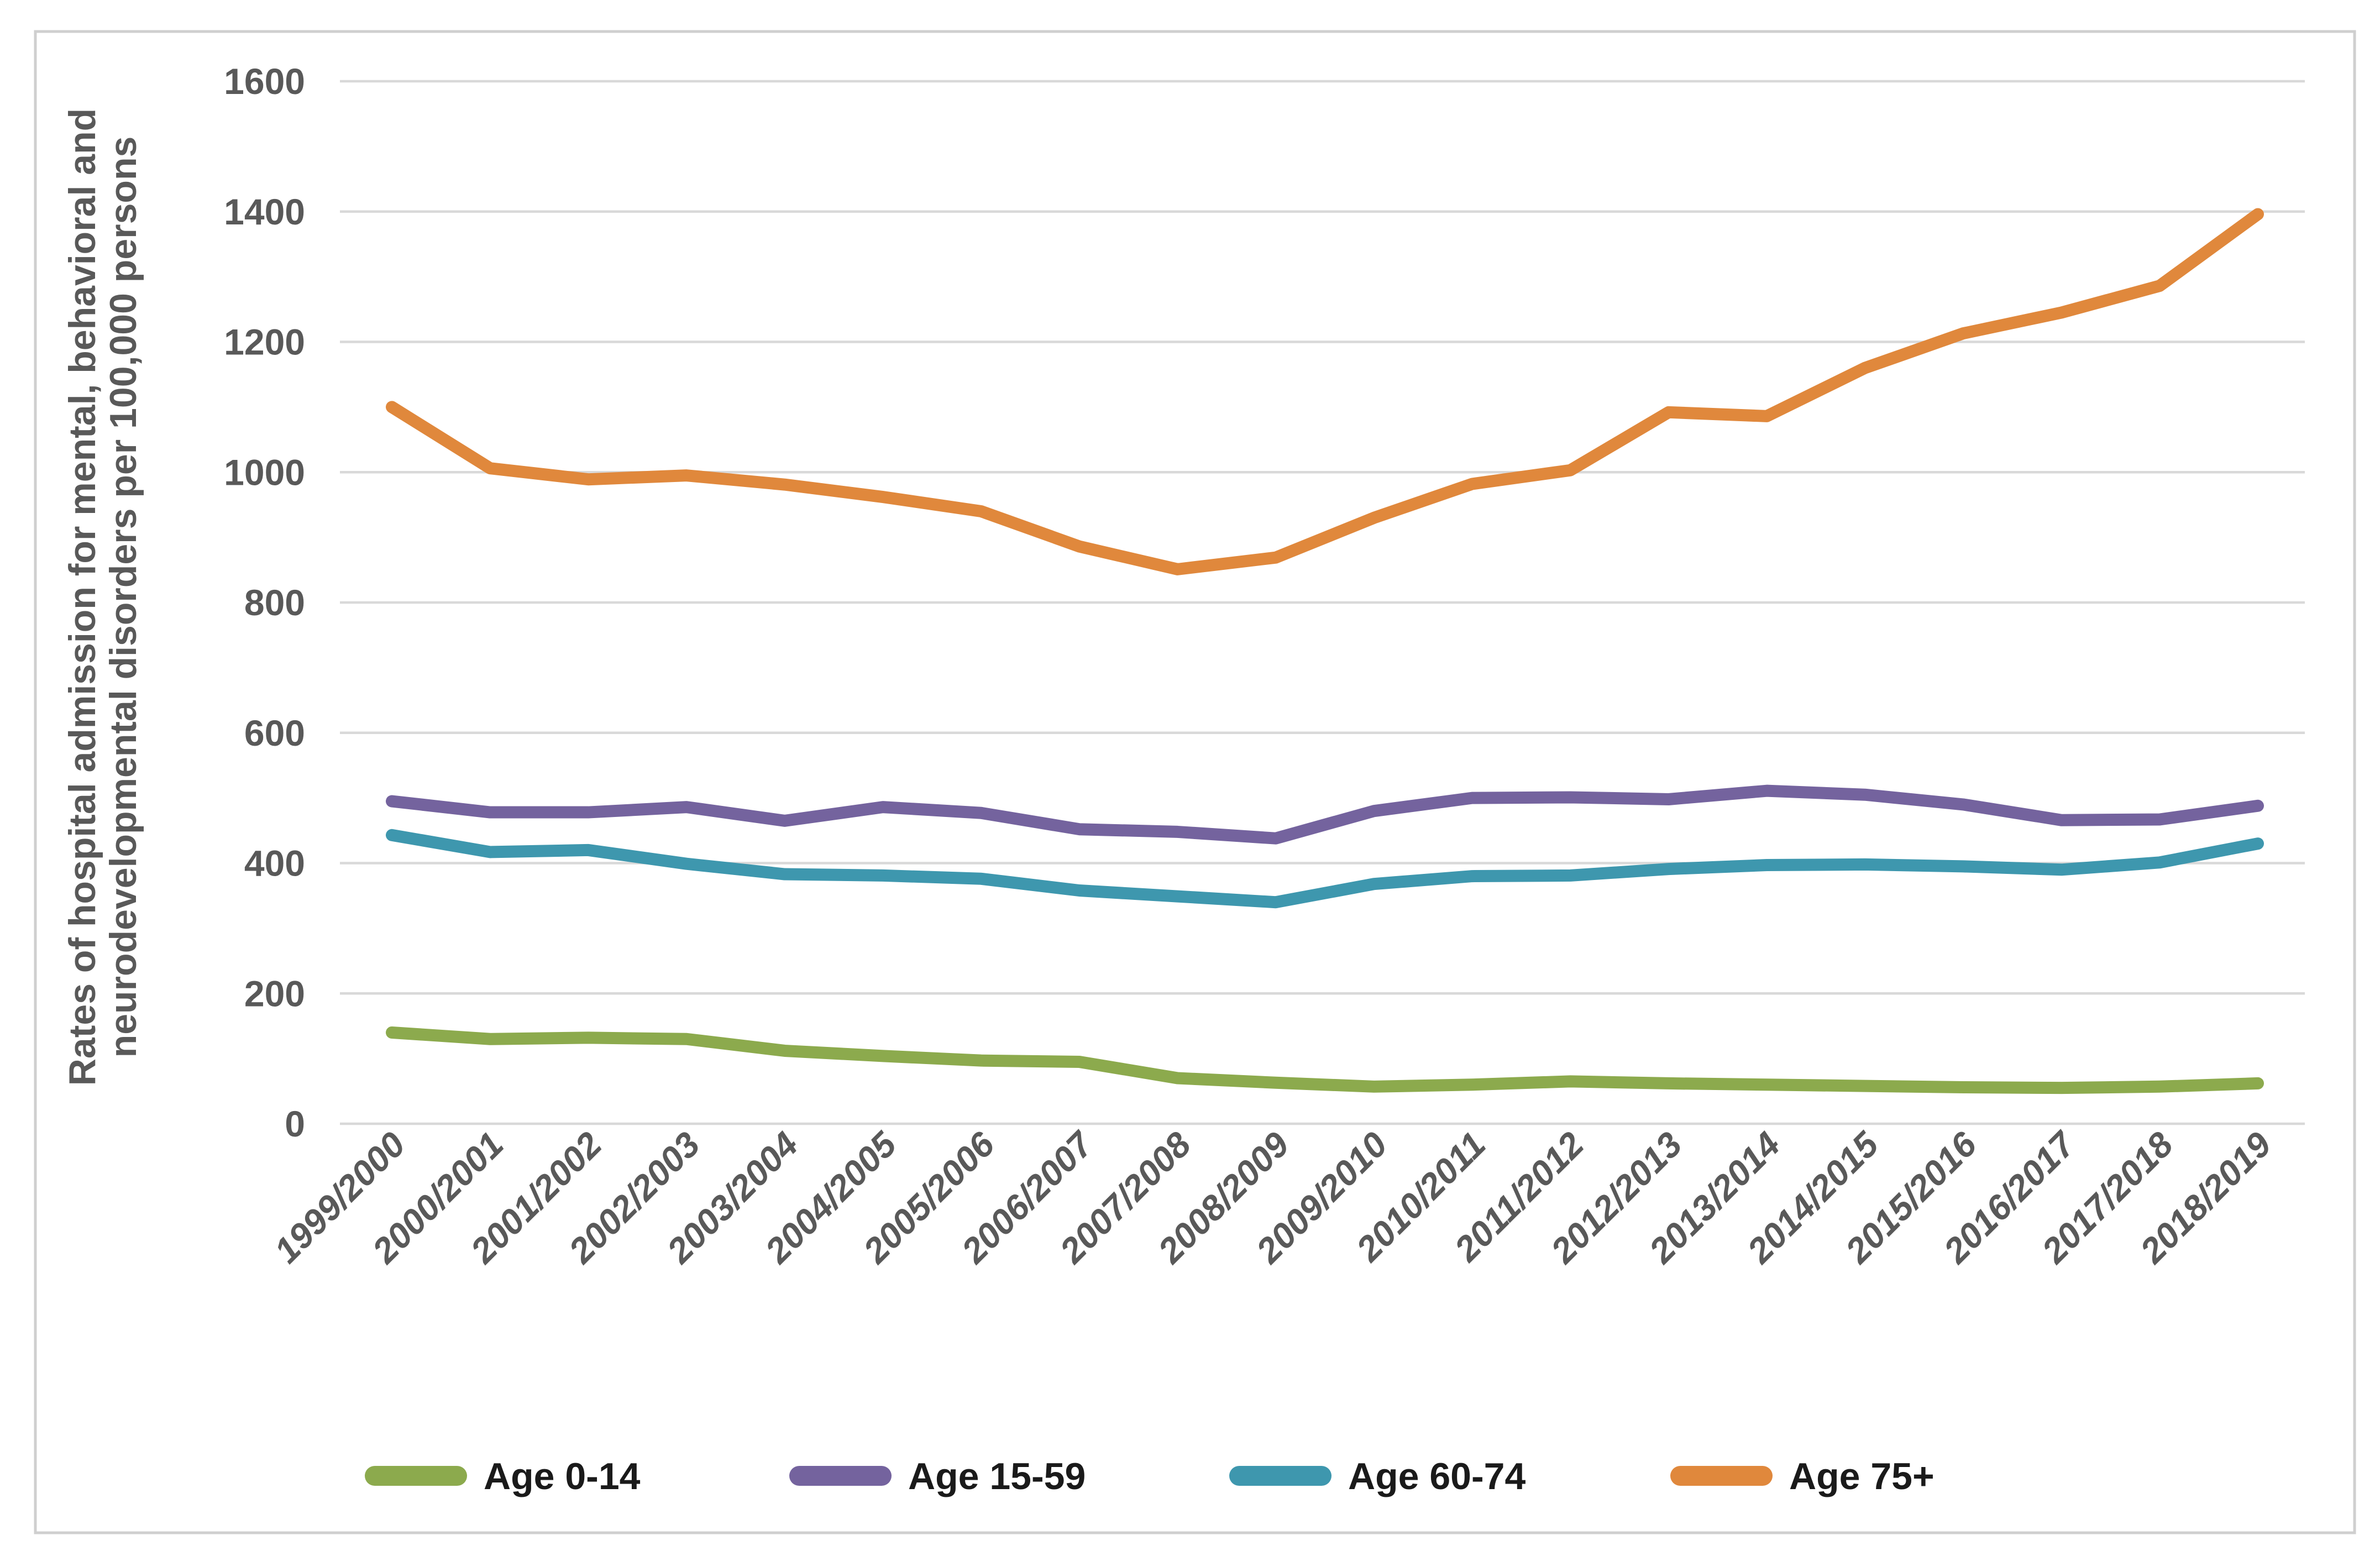 This screenshot has height=1556, width=2380. What do you see at coordinates (264, 472) in the screenshot?
I see `y-axis-tick-label: 1000` at bounding box center [264, 472].